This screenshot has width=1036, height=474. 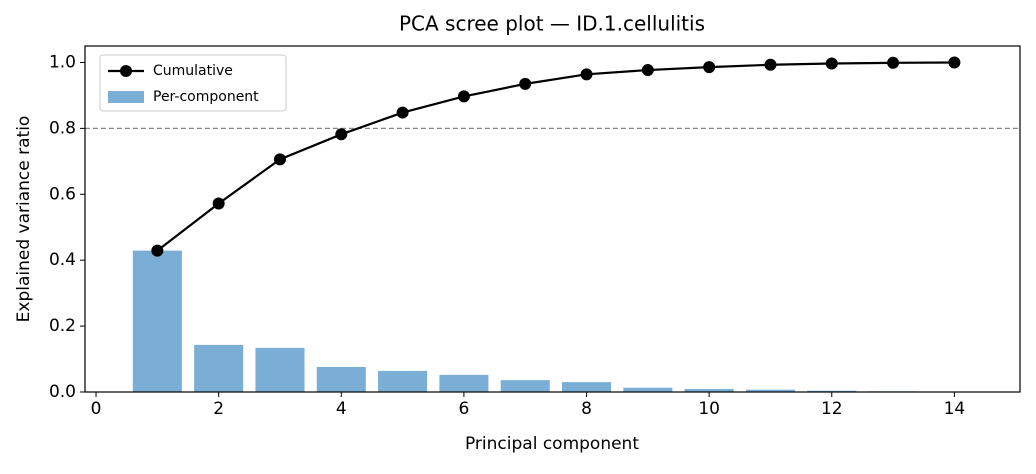 What do you see at coordinates (552, 24) in the screenshot?
I see `chart-title: PCA scree plot — ID.1.cellulitis` at bounding box center [552, 24].